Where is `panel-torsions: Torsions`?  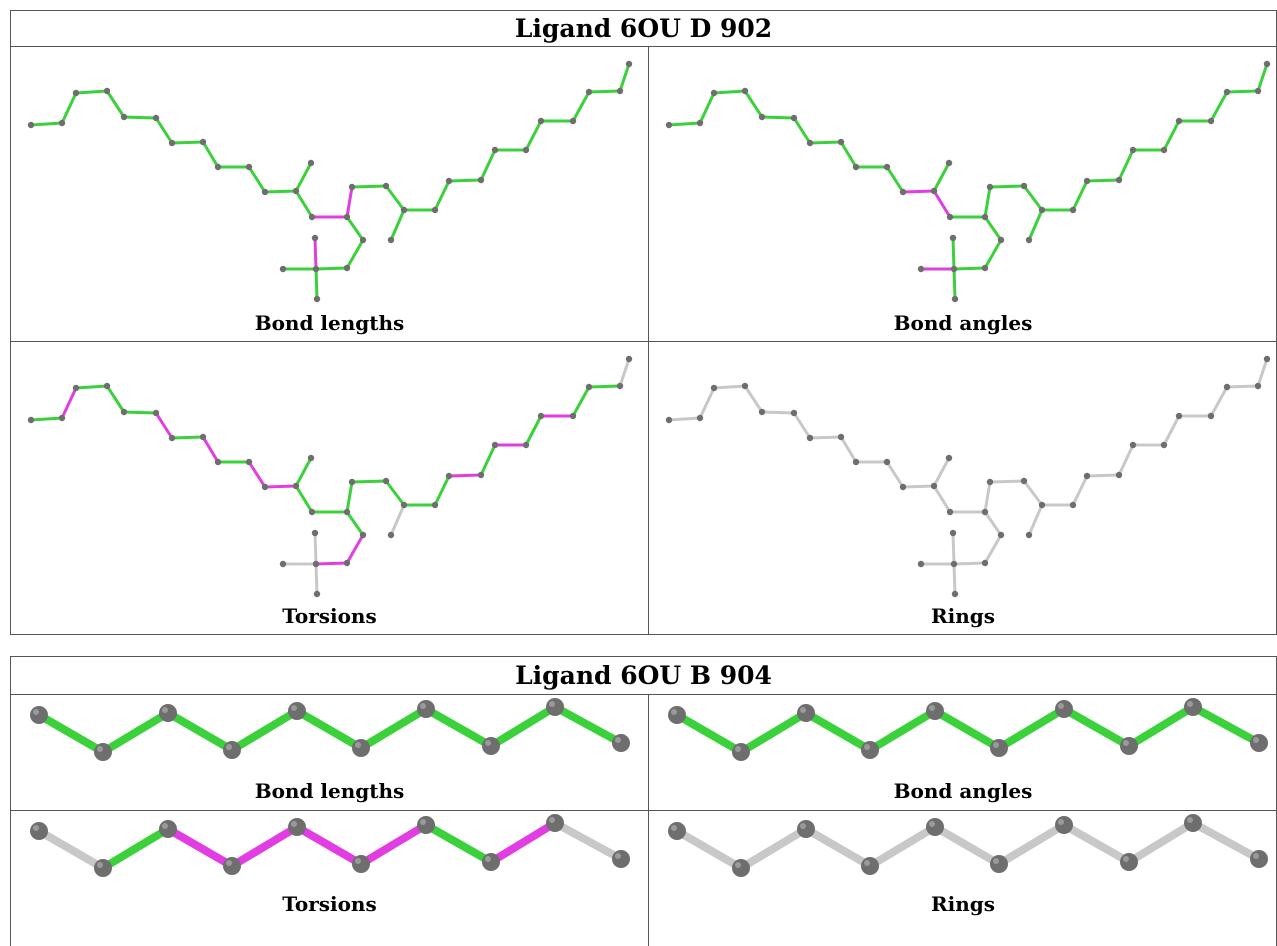 panel-torsions: Torsions is located at coordinates (329, 868).